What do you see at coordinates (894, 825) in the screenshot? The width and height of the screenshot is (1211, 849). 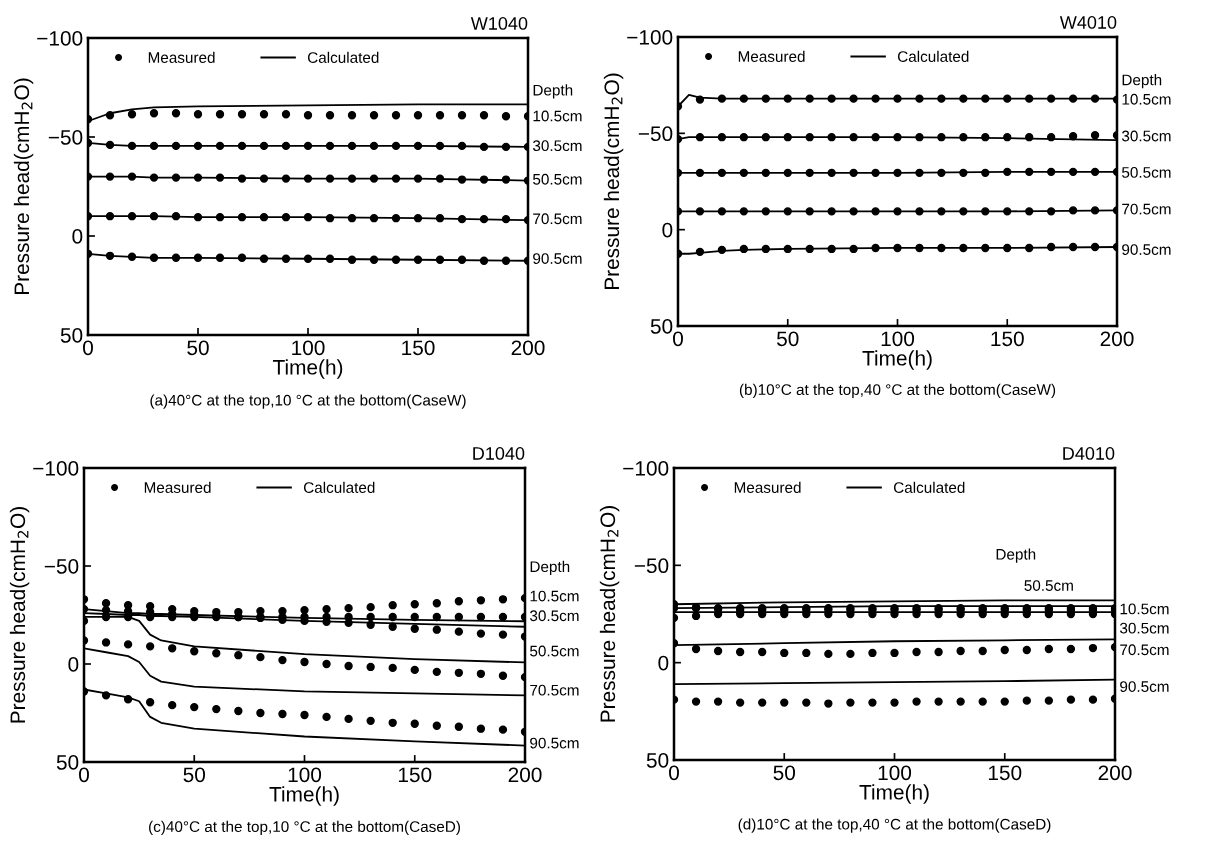 I see `text: (d)10°C at the top,40 °C at the bottom(CaseD)` at bounding box center [894, 825].